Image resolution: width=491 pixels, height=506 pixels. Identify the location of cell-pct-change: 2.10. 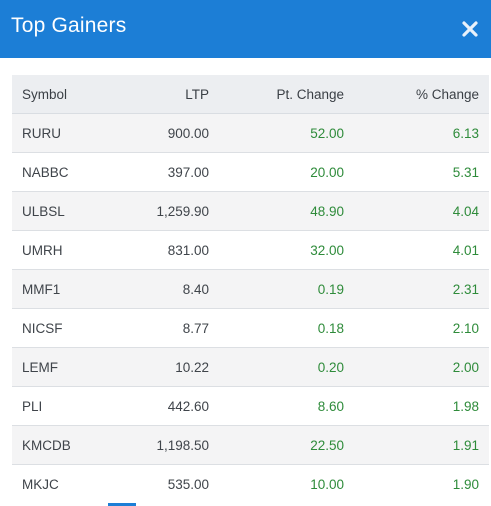
(421, 328).